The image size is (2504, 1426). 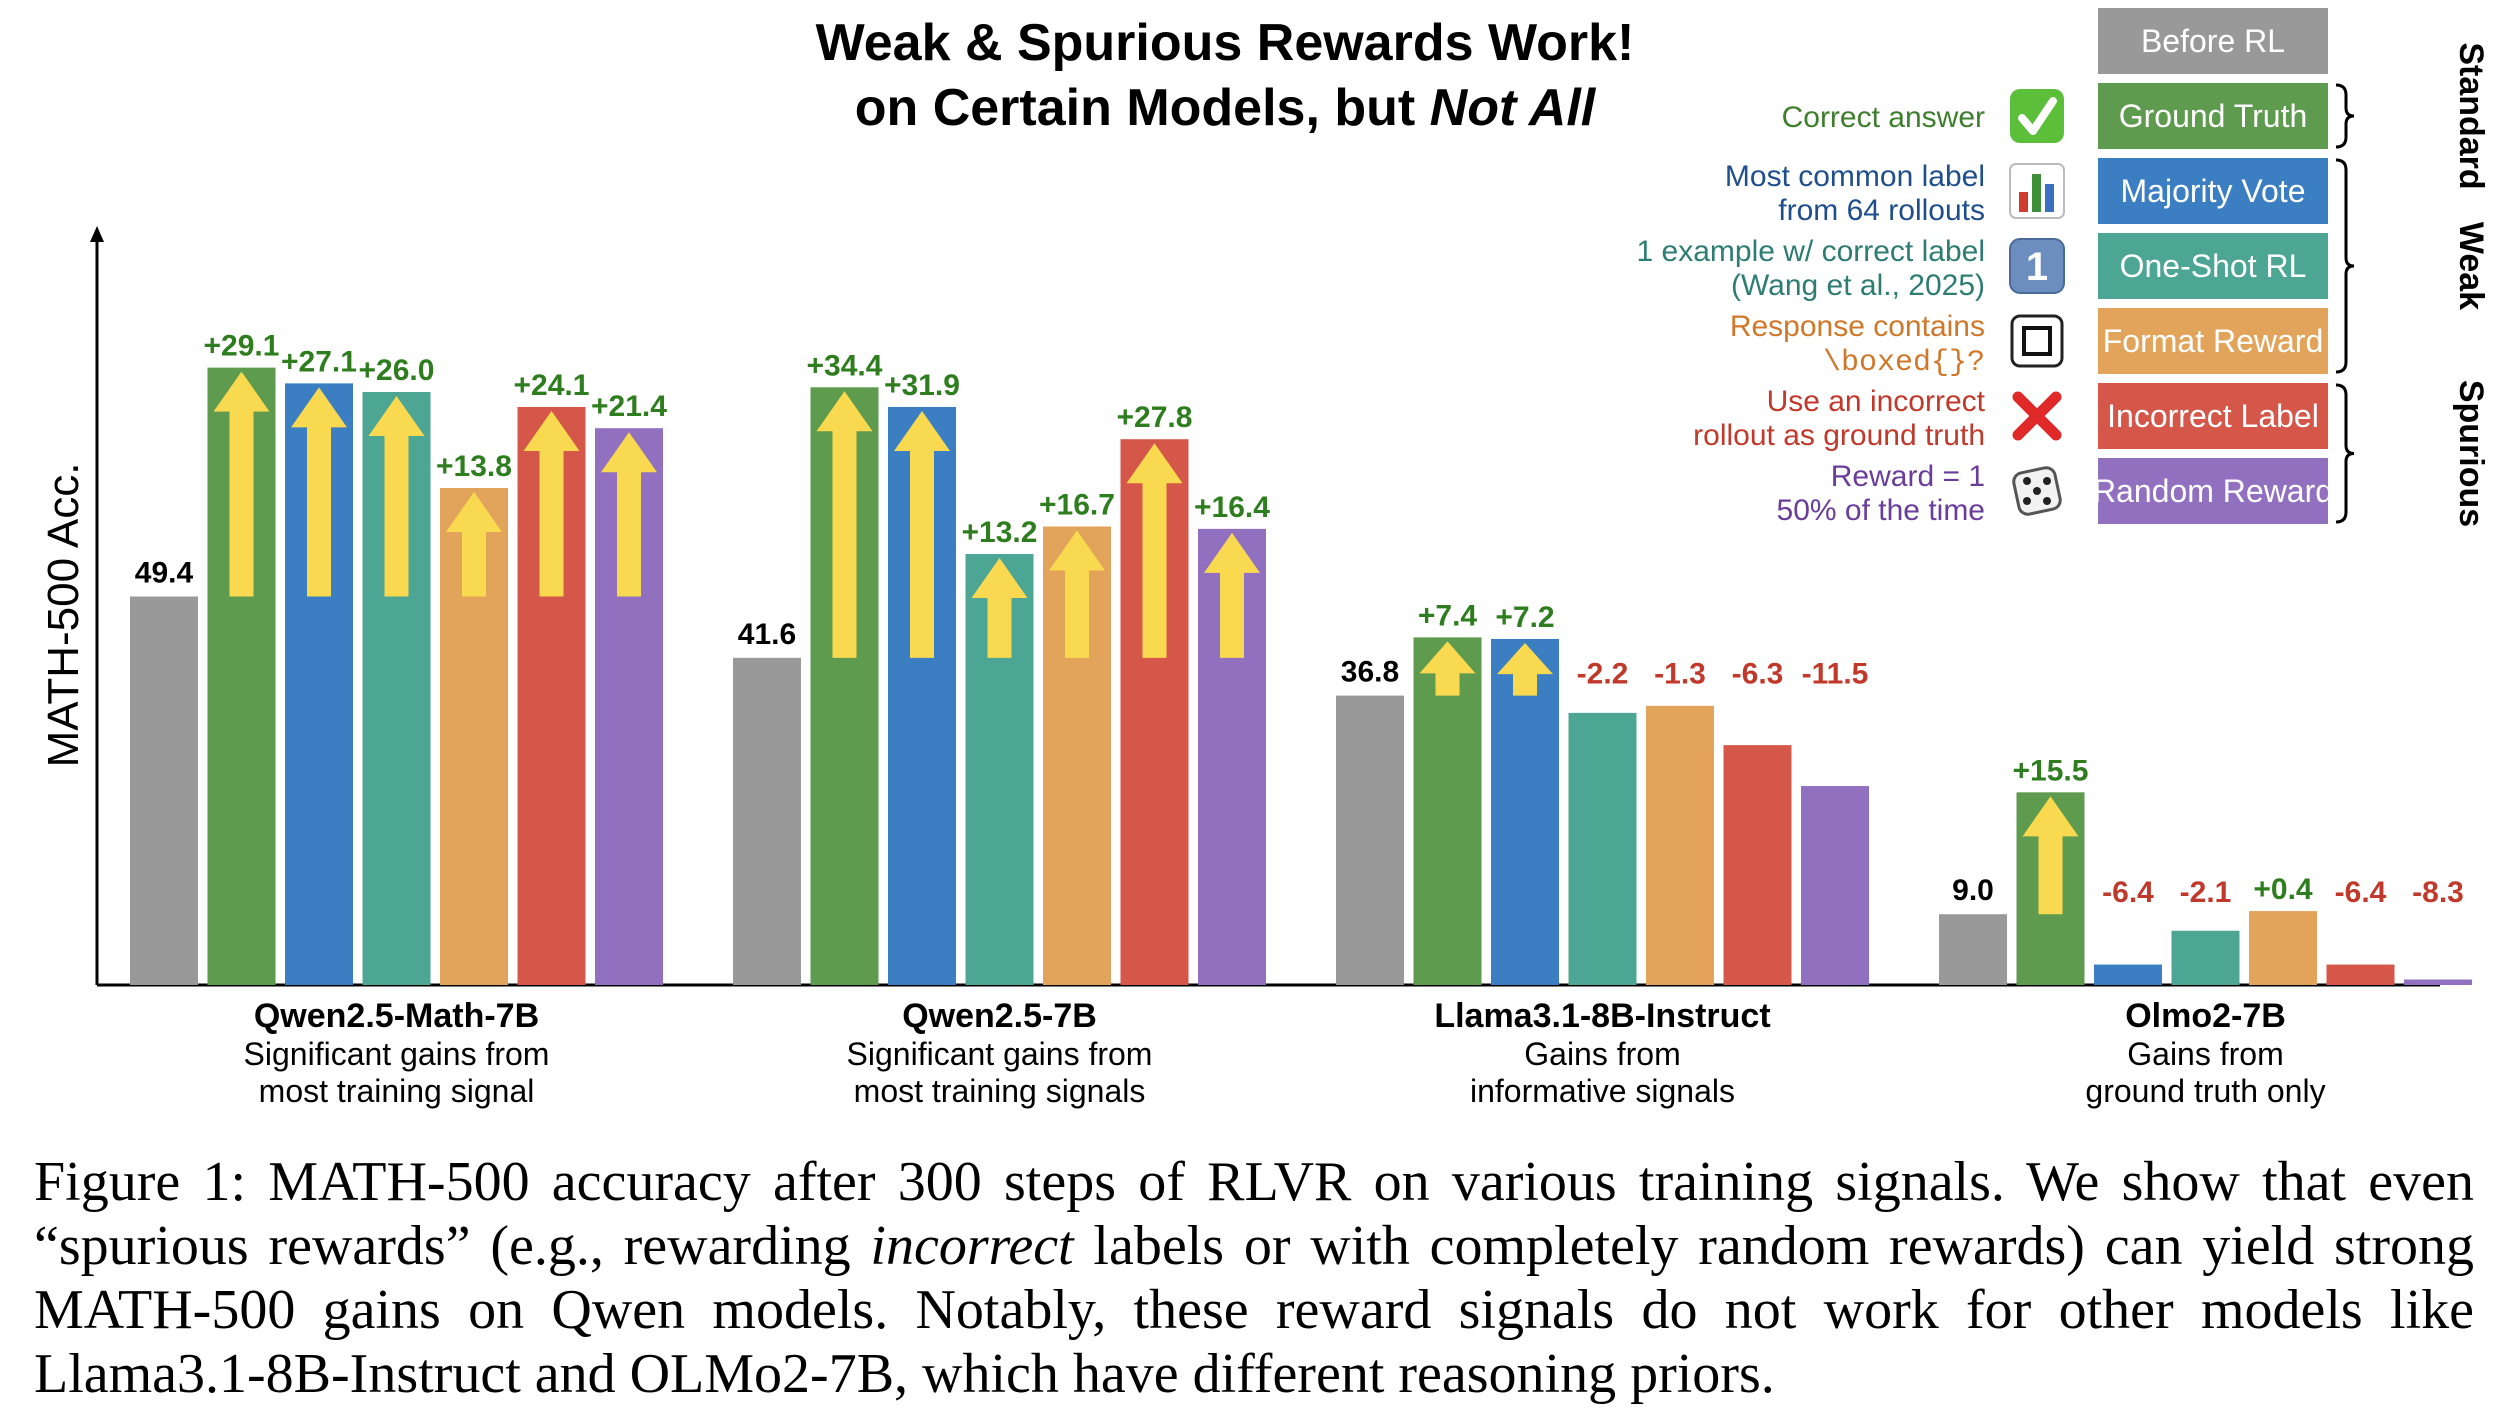 What do you see at coordinates (2213, 116) in the screenshot?
I see `legend-entry-ground-truth: Ground Truth` at bounding box center [2213, 116].